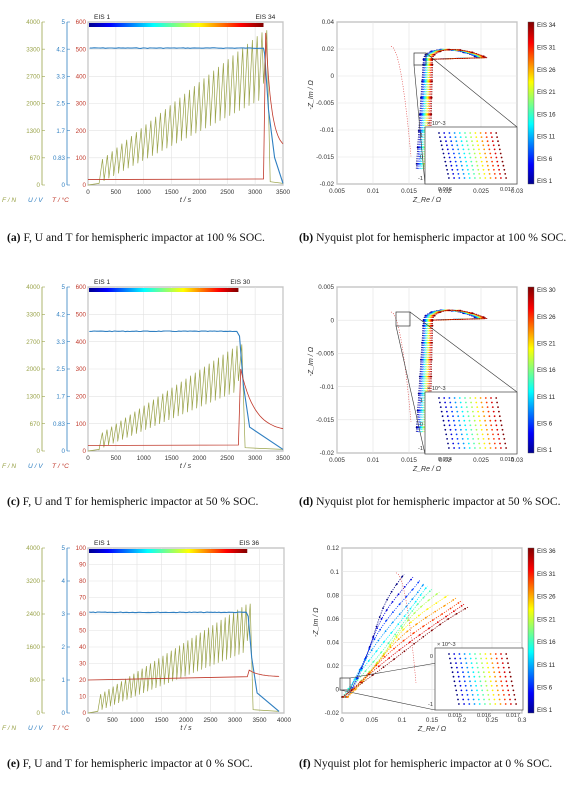  What do you see at coordinates (82, 680) in the screenshot?
I see `temperature-tick-label: 20` at bounding box center [82, 680].